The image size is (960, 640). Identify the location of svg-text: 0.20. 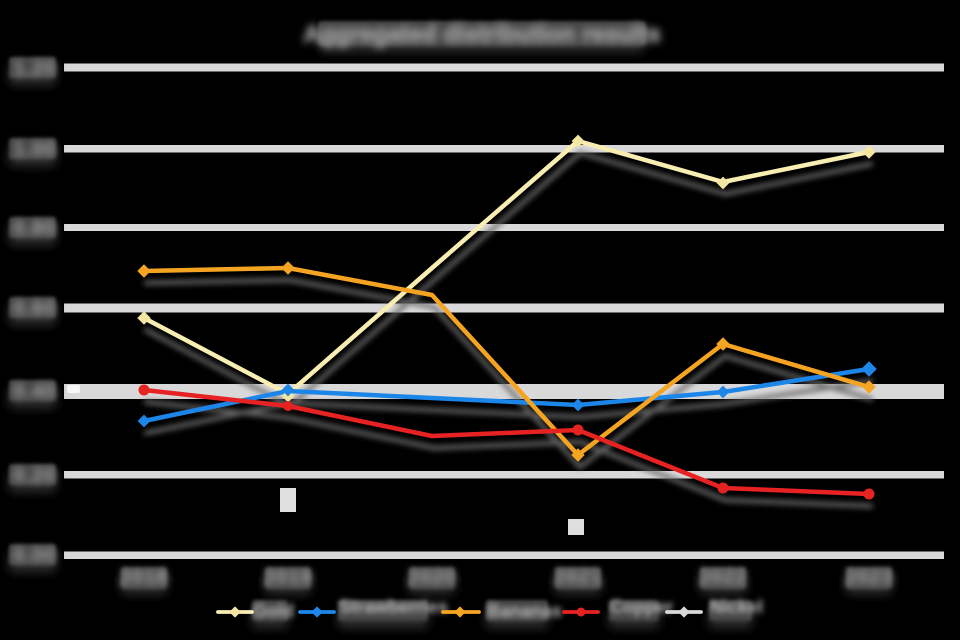
(34, 475).